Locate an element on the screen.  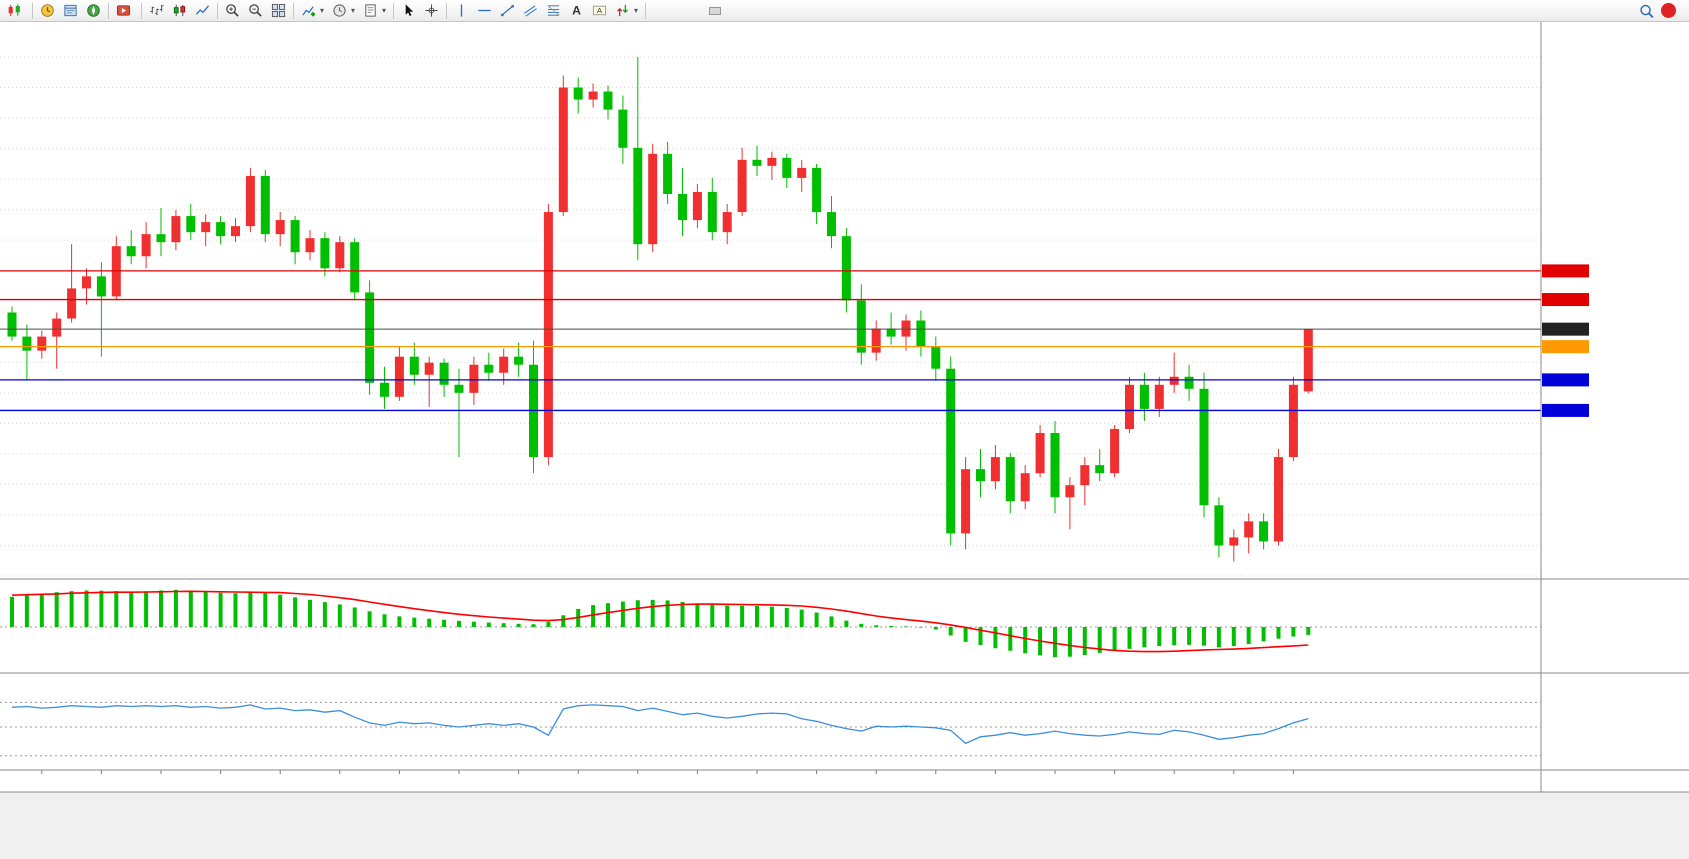
candlestick-chart-button is located at coordinates (179, 11).